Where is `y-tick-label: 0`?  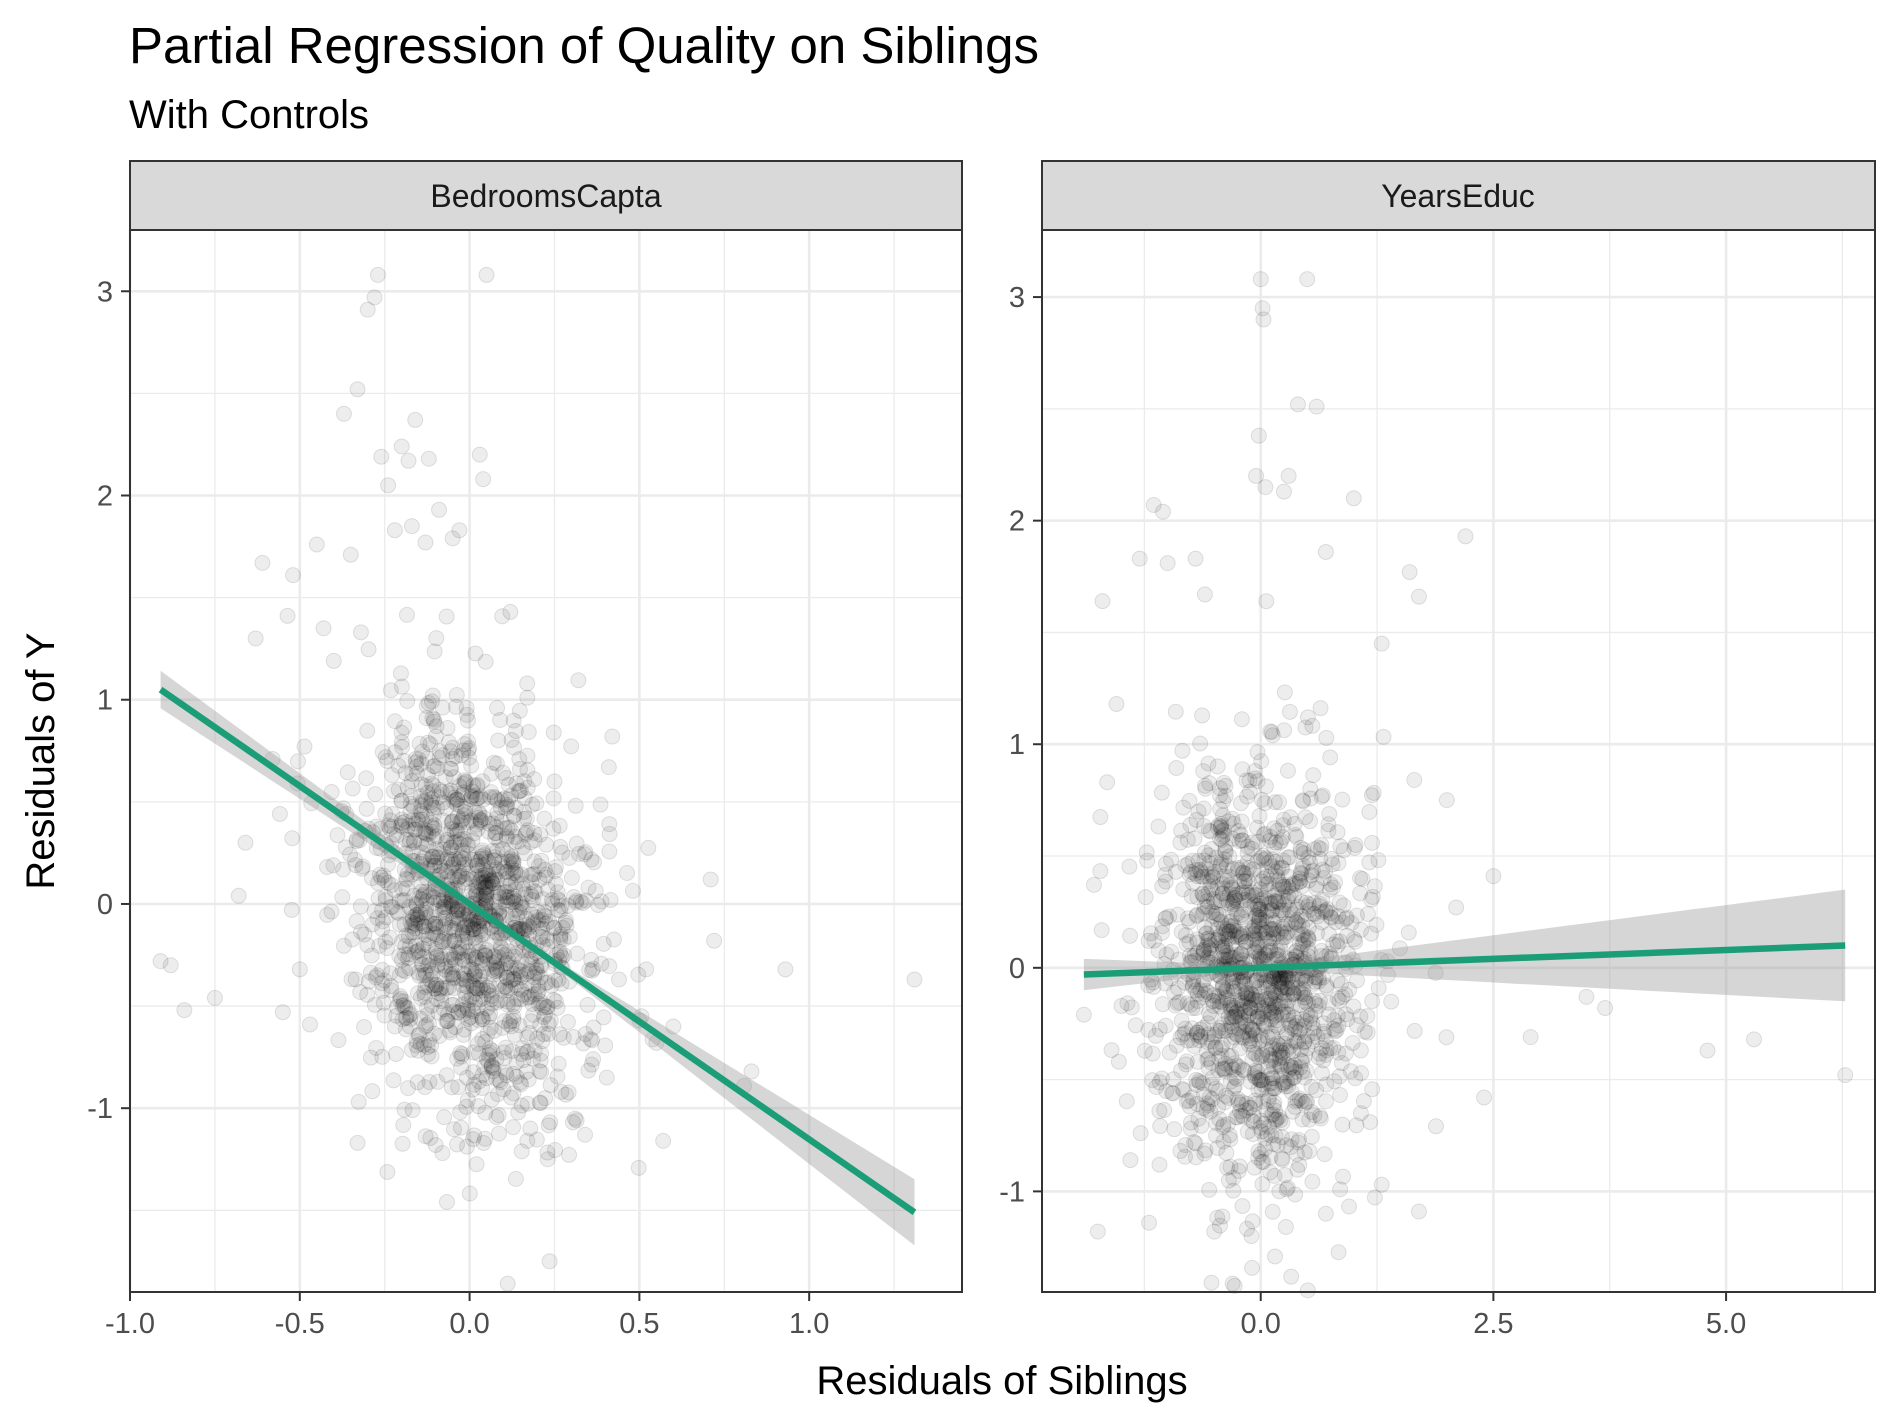
y-tick-label: 0 is located at coordinates (1017, 969).